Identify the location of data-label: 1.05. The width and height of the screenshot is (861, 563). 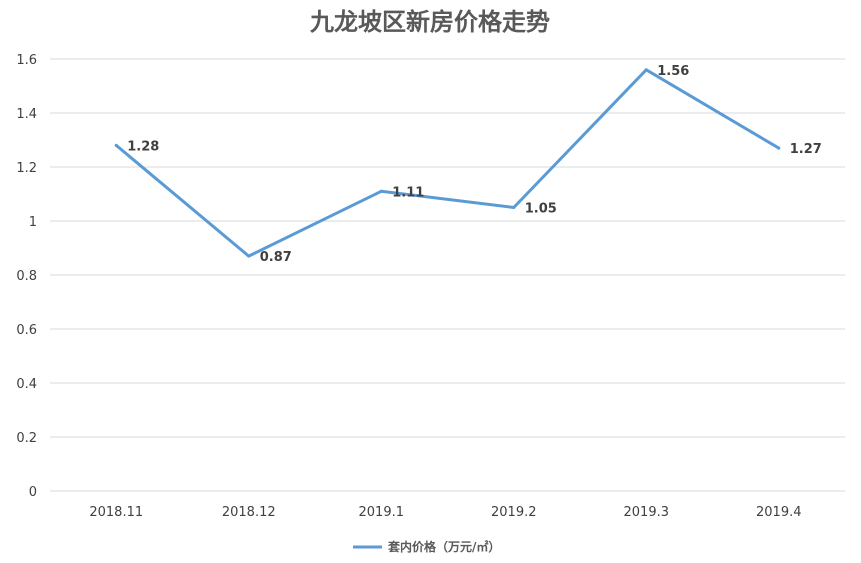
(541, 209).